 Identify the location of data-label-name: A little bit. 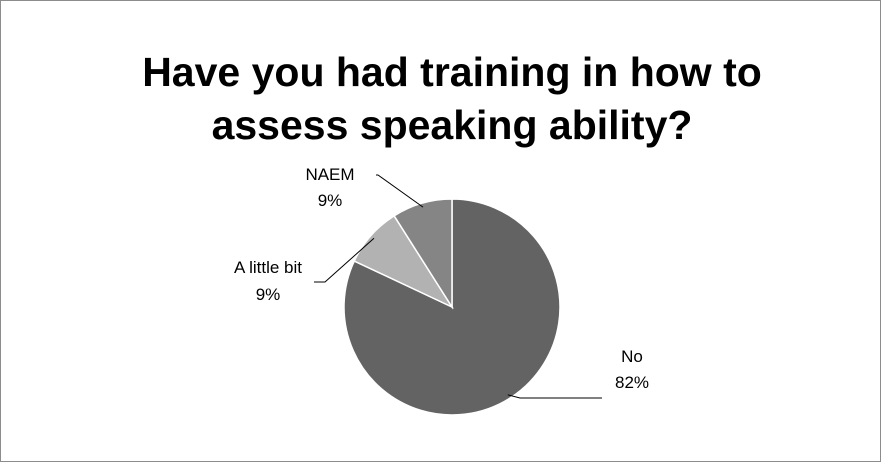
(268, 267).